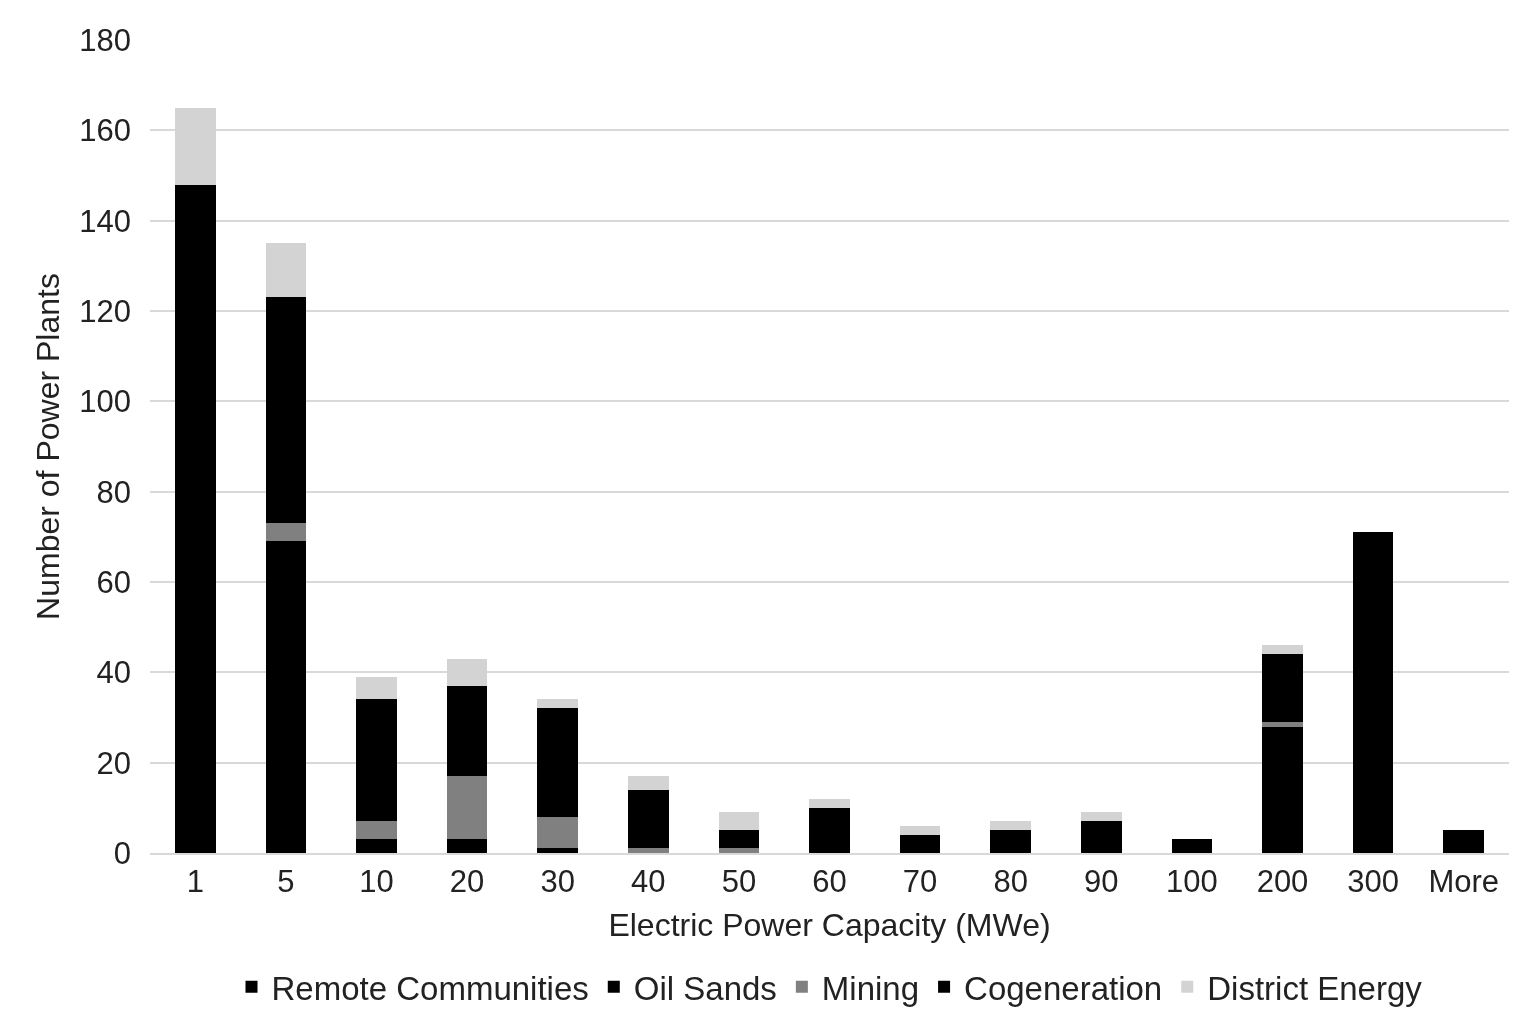 Image resolution: width=1519 pixels, height=1025 pixels. Describe the element at coordinates (870, 988) in the screenshot. I see `legend-label: Mining` at that location.